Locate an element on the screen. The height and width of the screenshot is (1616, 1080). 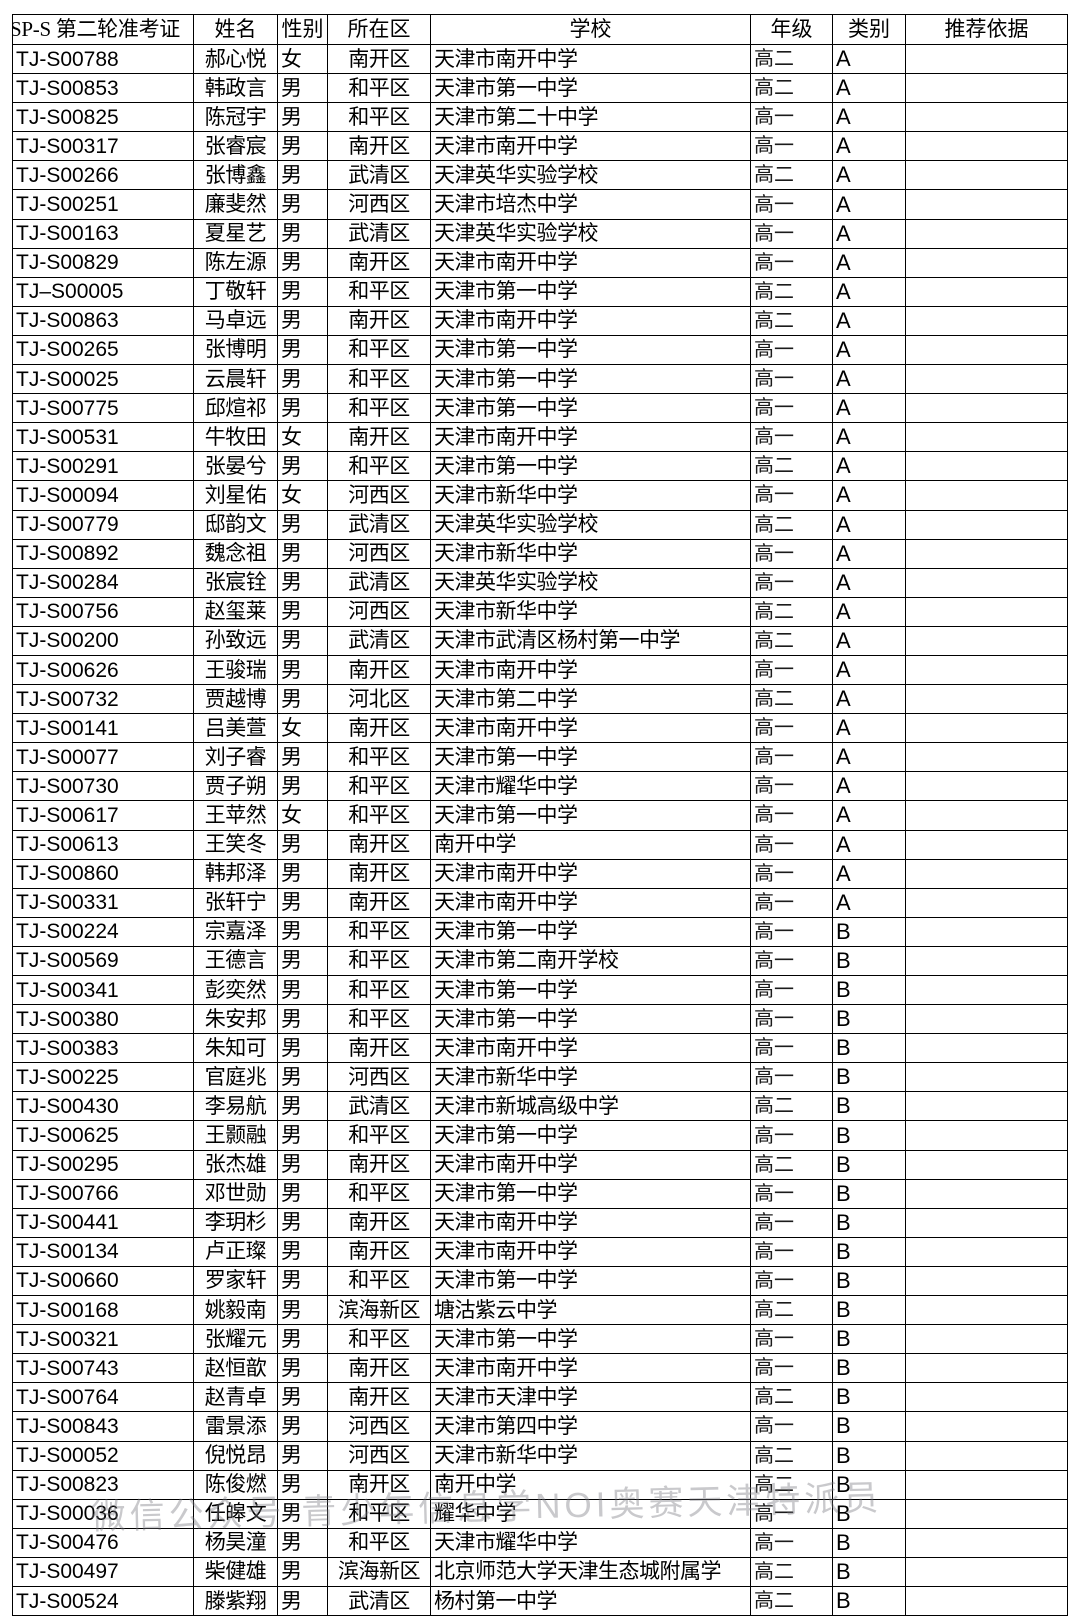
table-cell-district: 武清区 is located at coordinates (379, 1106).